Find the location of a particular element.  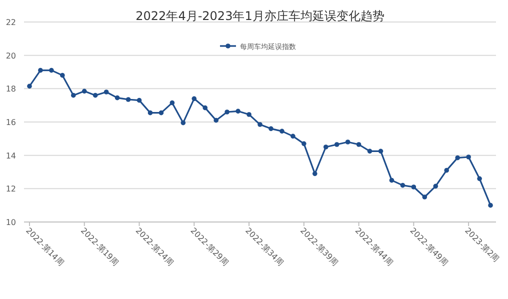

y-tick-label: 14 is located at coordinates (11, 155).